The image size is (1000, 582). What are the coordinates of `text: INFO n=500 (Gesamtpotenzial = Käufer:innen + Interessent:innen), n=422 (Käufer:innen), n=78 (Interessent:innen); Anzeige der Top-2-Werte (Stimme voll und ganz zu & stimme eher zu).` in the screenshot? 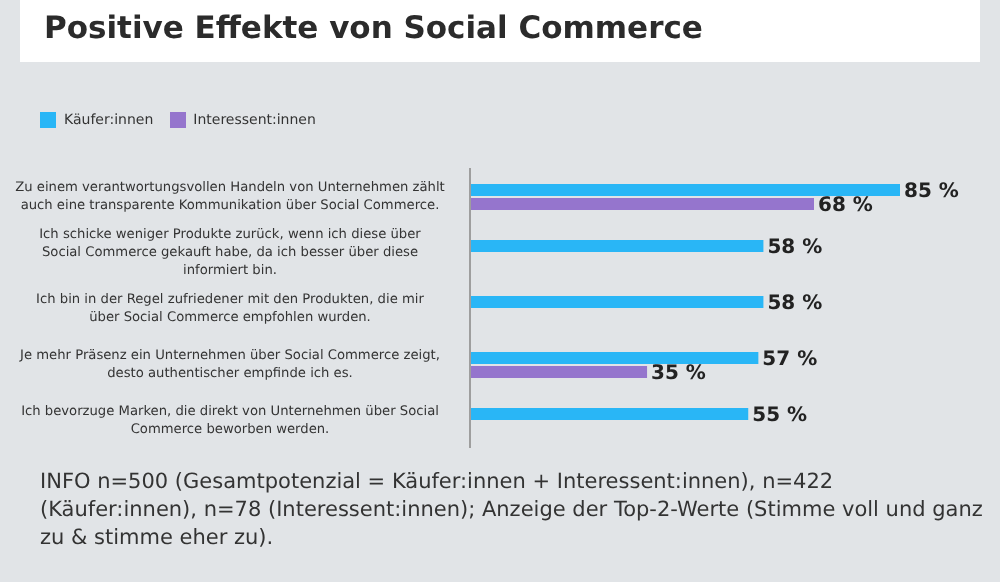 It's located at (512, 510).